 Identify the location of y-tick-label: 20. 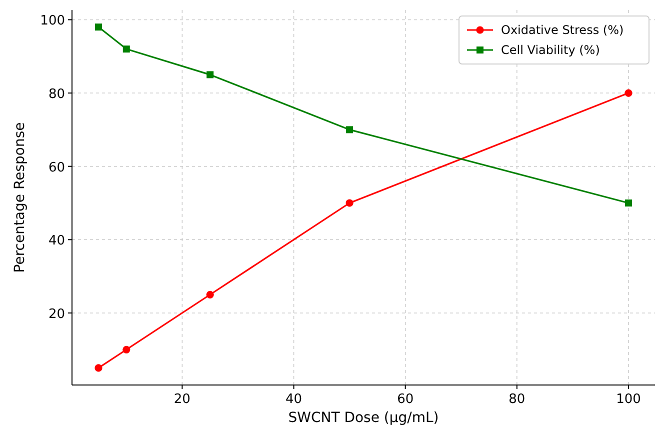
(56, 314).